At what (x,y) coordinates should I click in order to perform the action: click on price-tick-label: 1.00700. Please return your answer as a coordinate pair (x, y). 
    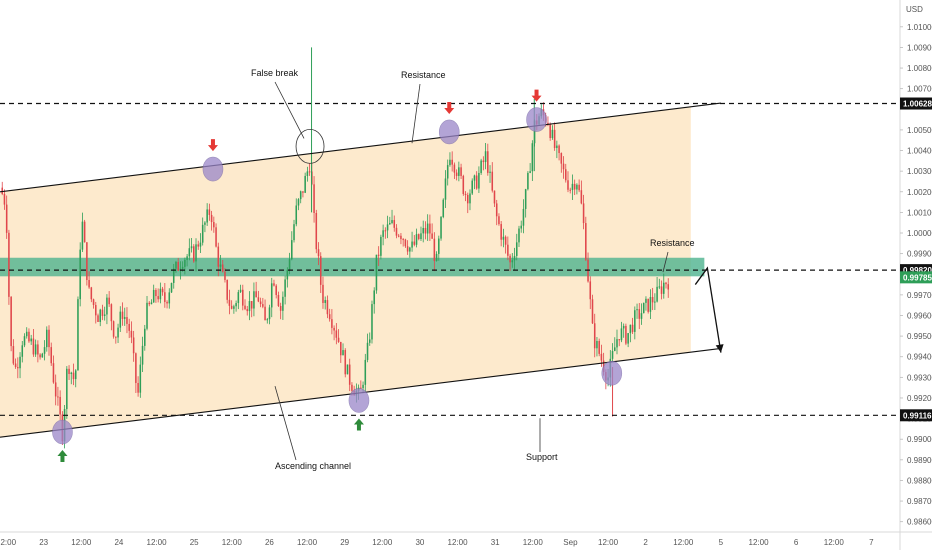
    Looking at the image, I should click on (919, 89).